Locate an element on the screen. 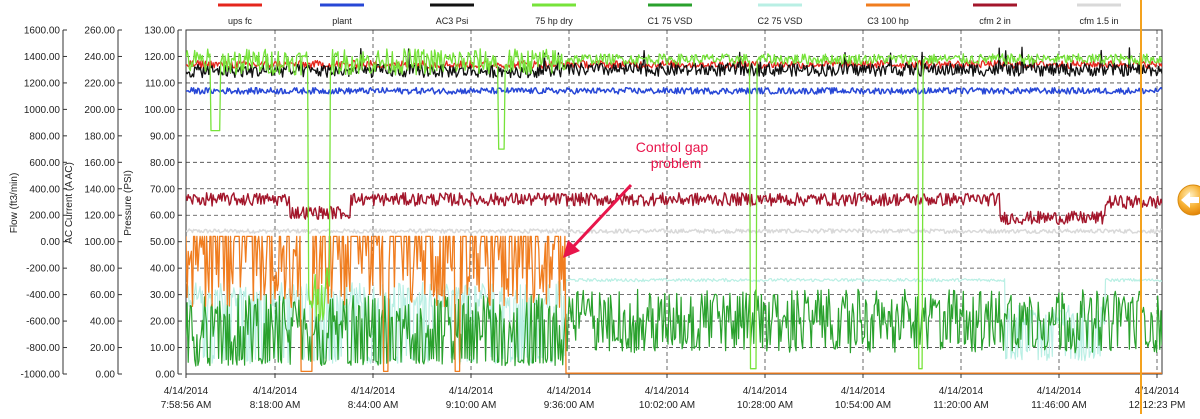 This screenshot has width=1200, height=419. y-axis-title: AC Current (A AC) is located at coordinates (69, 203).